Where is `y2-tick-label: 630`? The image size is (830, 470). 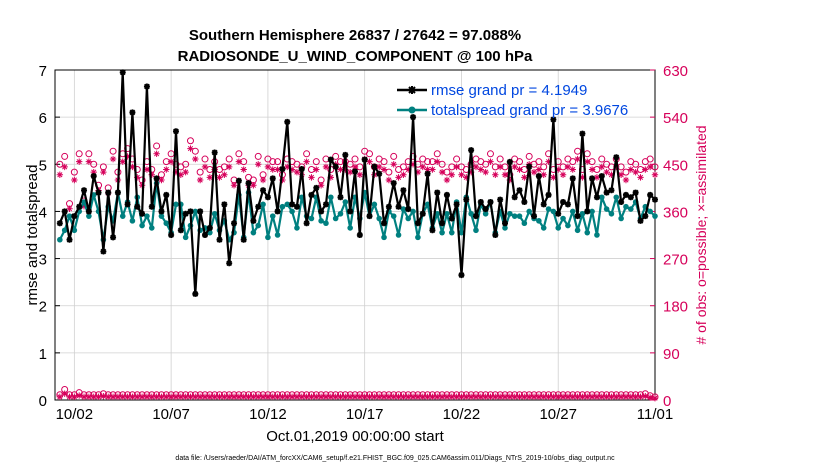
y2-tick-label: 630 is located at coordinates (675, 71).